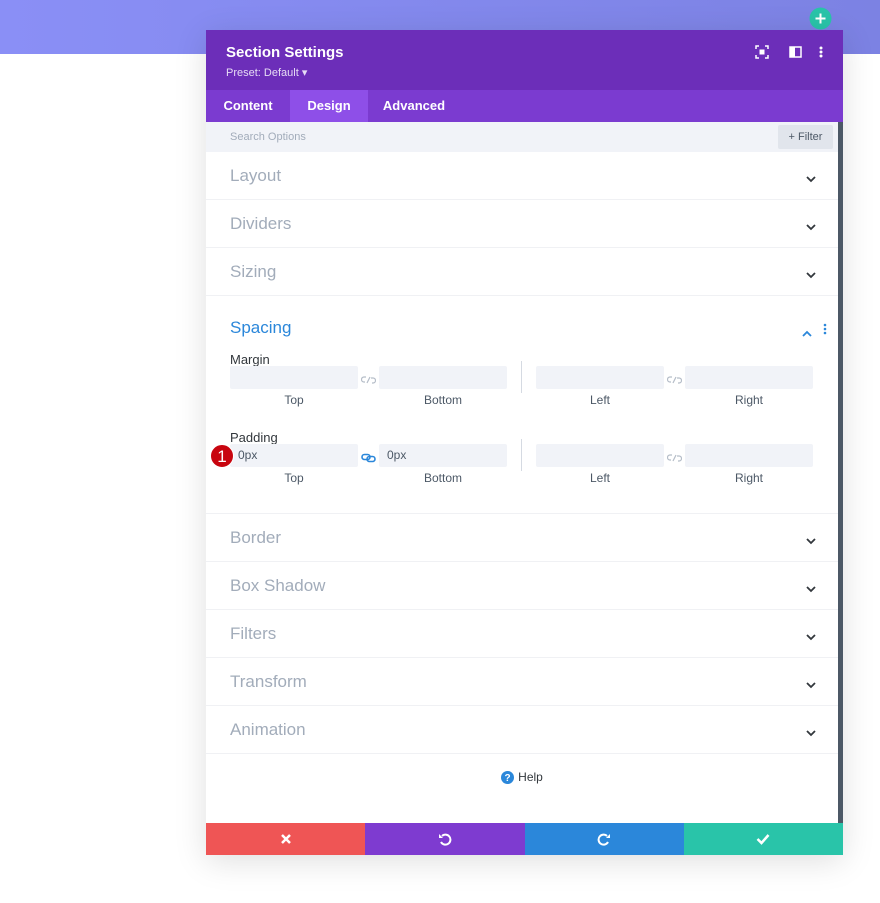 The width and height of the screenshot is (880, 903). What do you see at coordinates (256, 175) in the screenshot?
I see `section-title: Layout` at bounding box center [256, 175].